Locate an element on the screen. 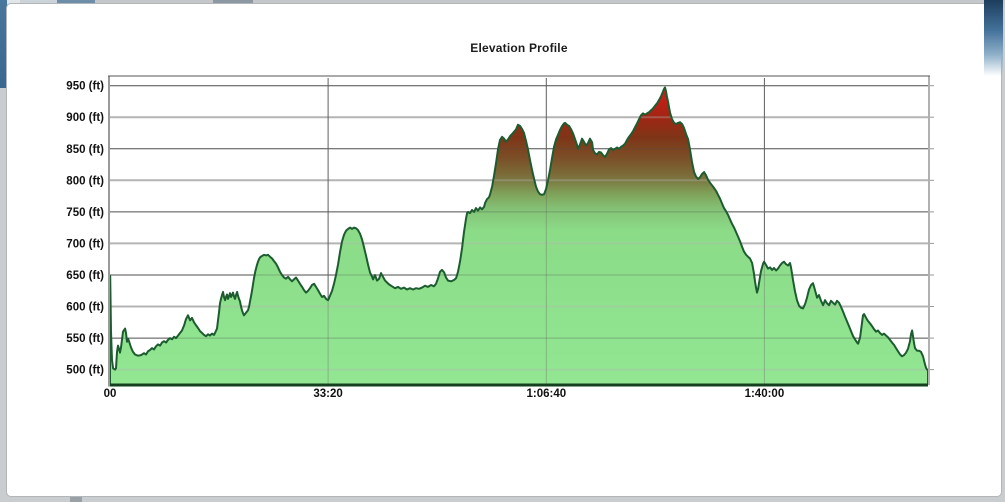 Image resolution: width=1005 pixels, height=502 pixels. background-window-scrollbar-edge is located at coordinates (993, 38).